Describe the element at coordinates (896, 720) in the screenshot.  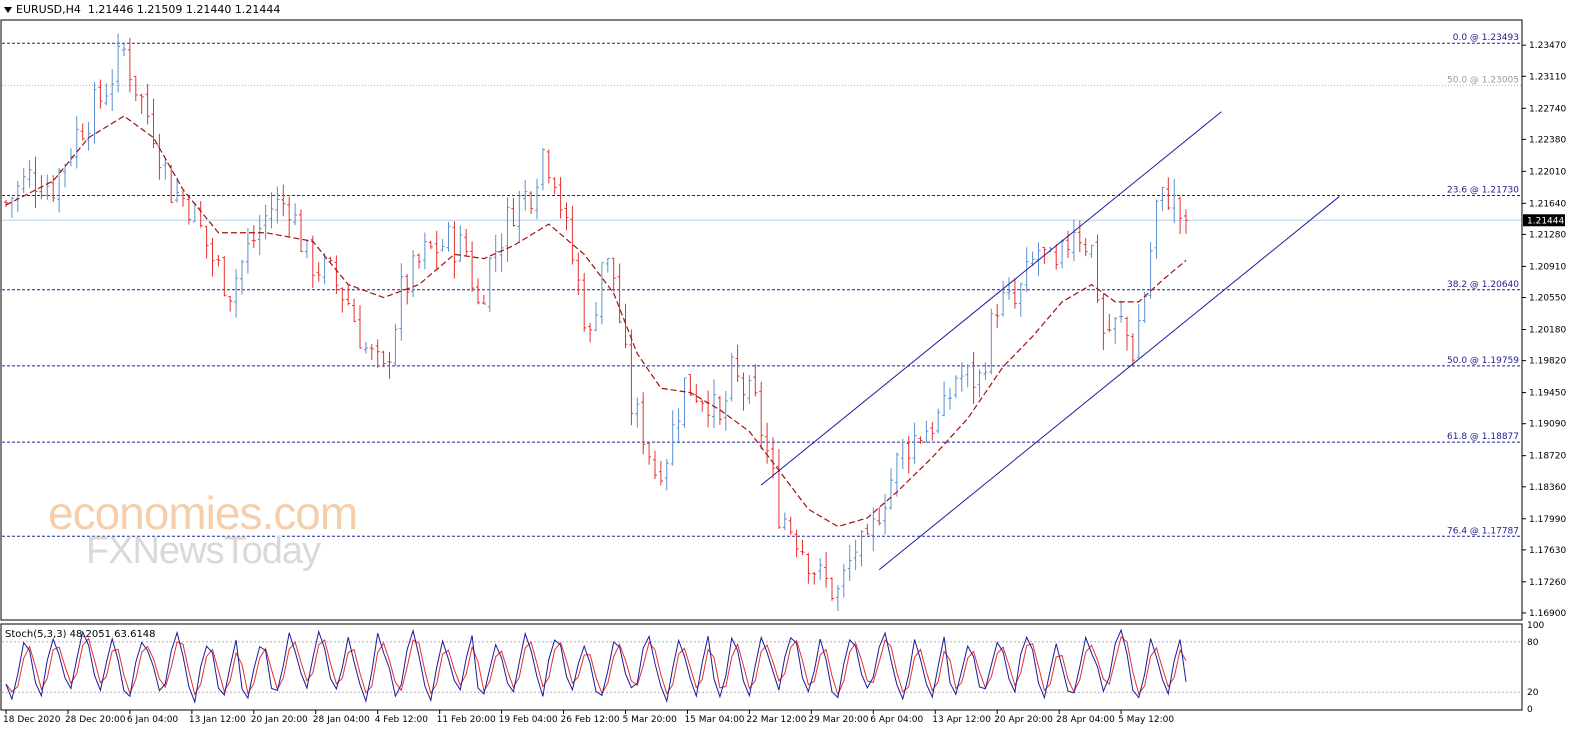
I see `time-tick-label: 6 Apr 04:00` at that location.